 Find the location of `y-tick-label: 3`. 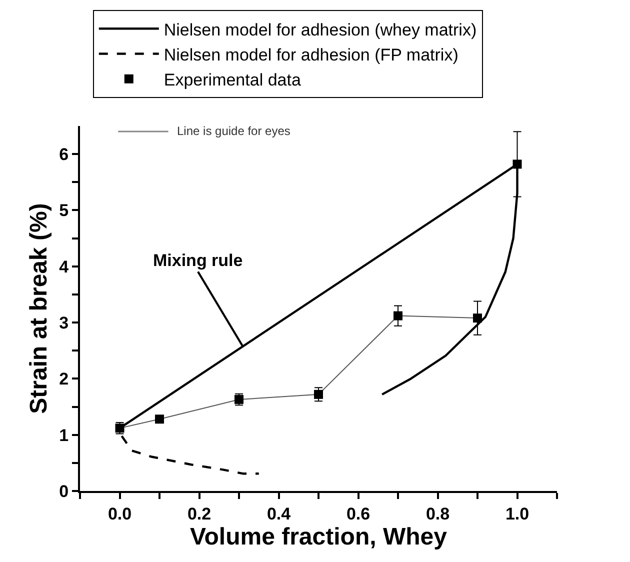

y-tick-label: 3 is located at coordinates (64, 322).